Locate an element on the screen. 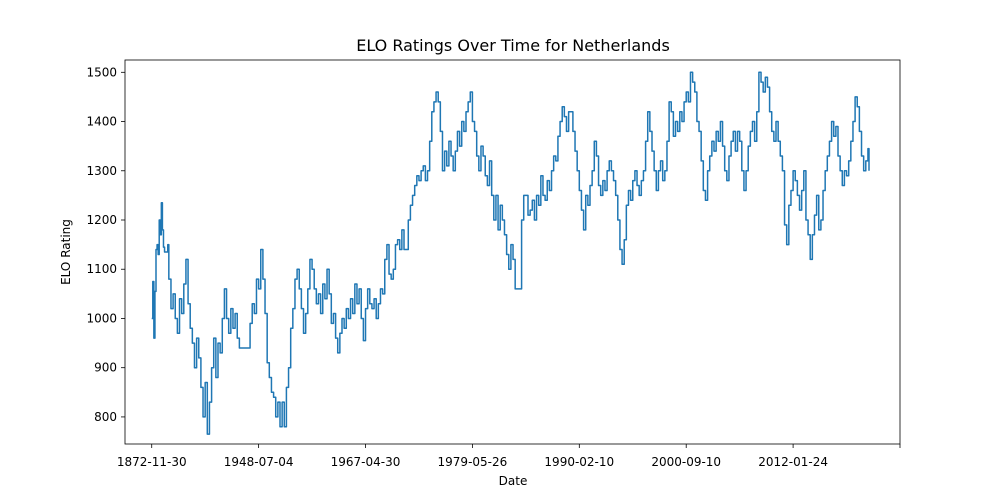 This screenshot has height=500, width=1000. x-tick-label: 1948-07-04 is located at coordinates (259, 462).